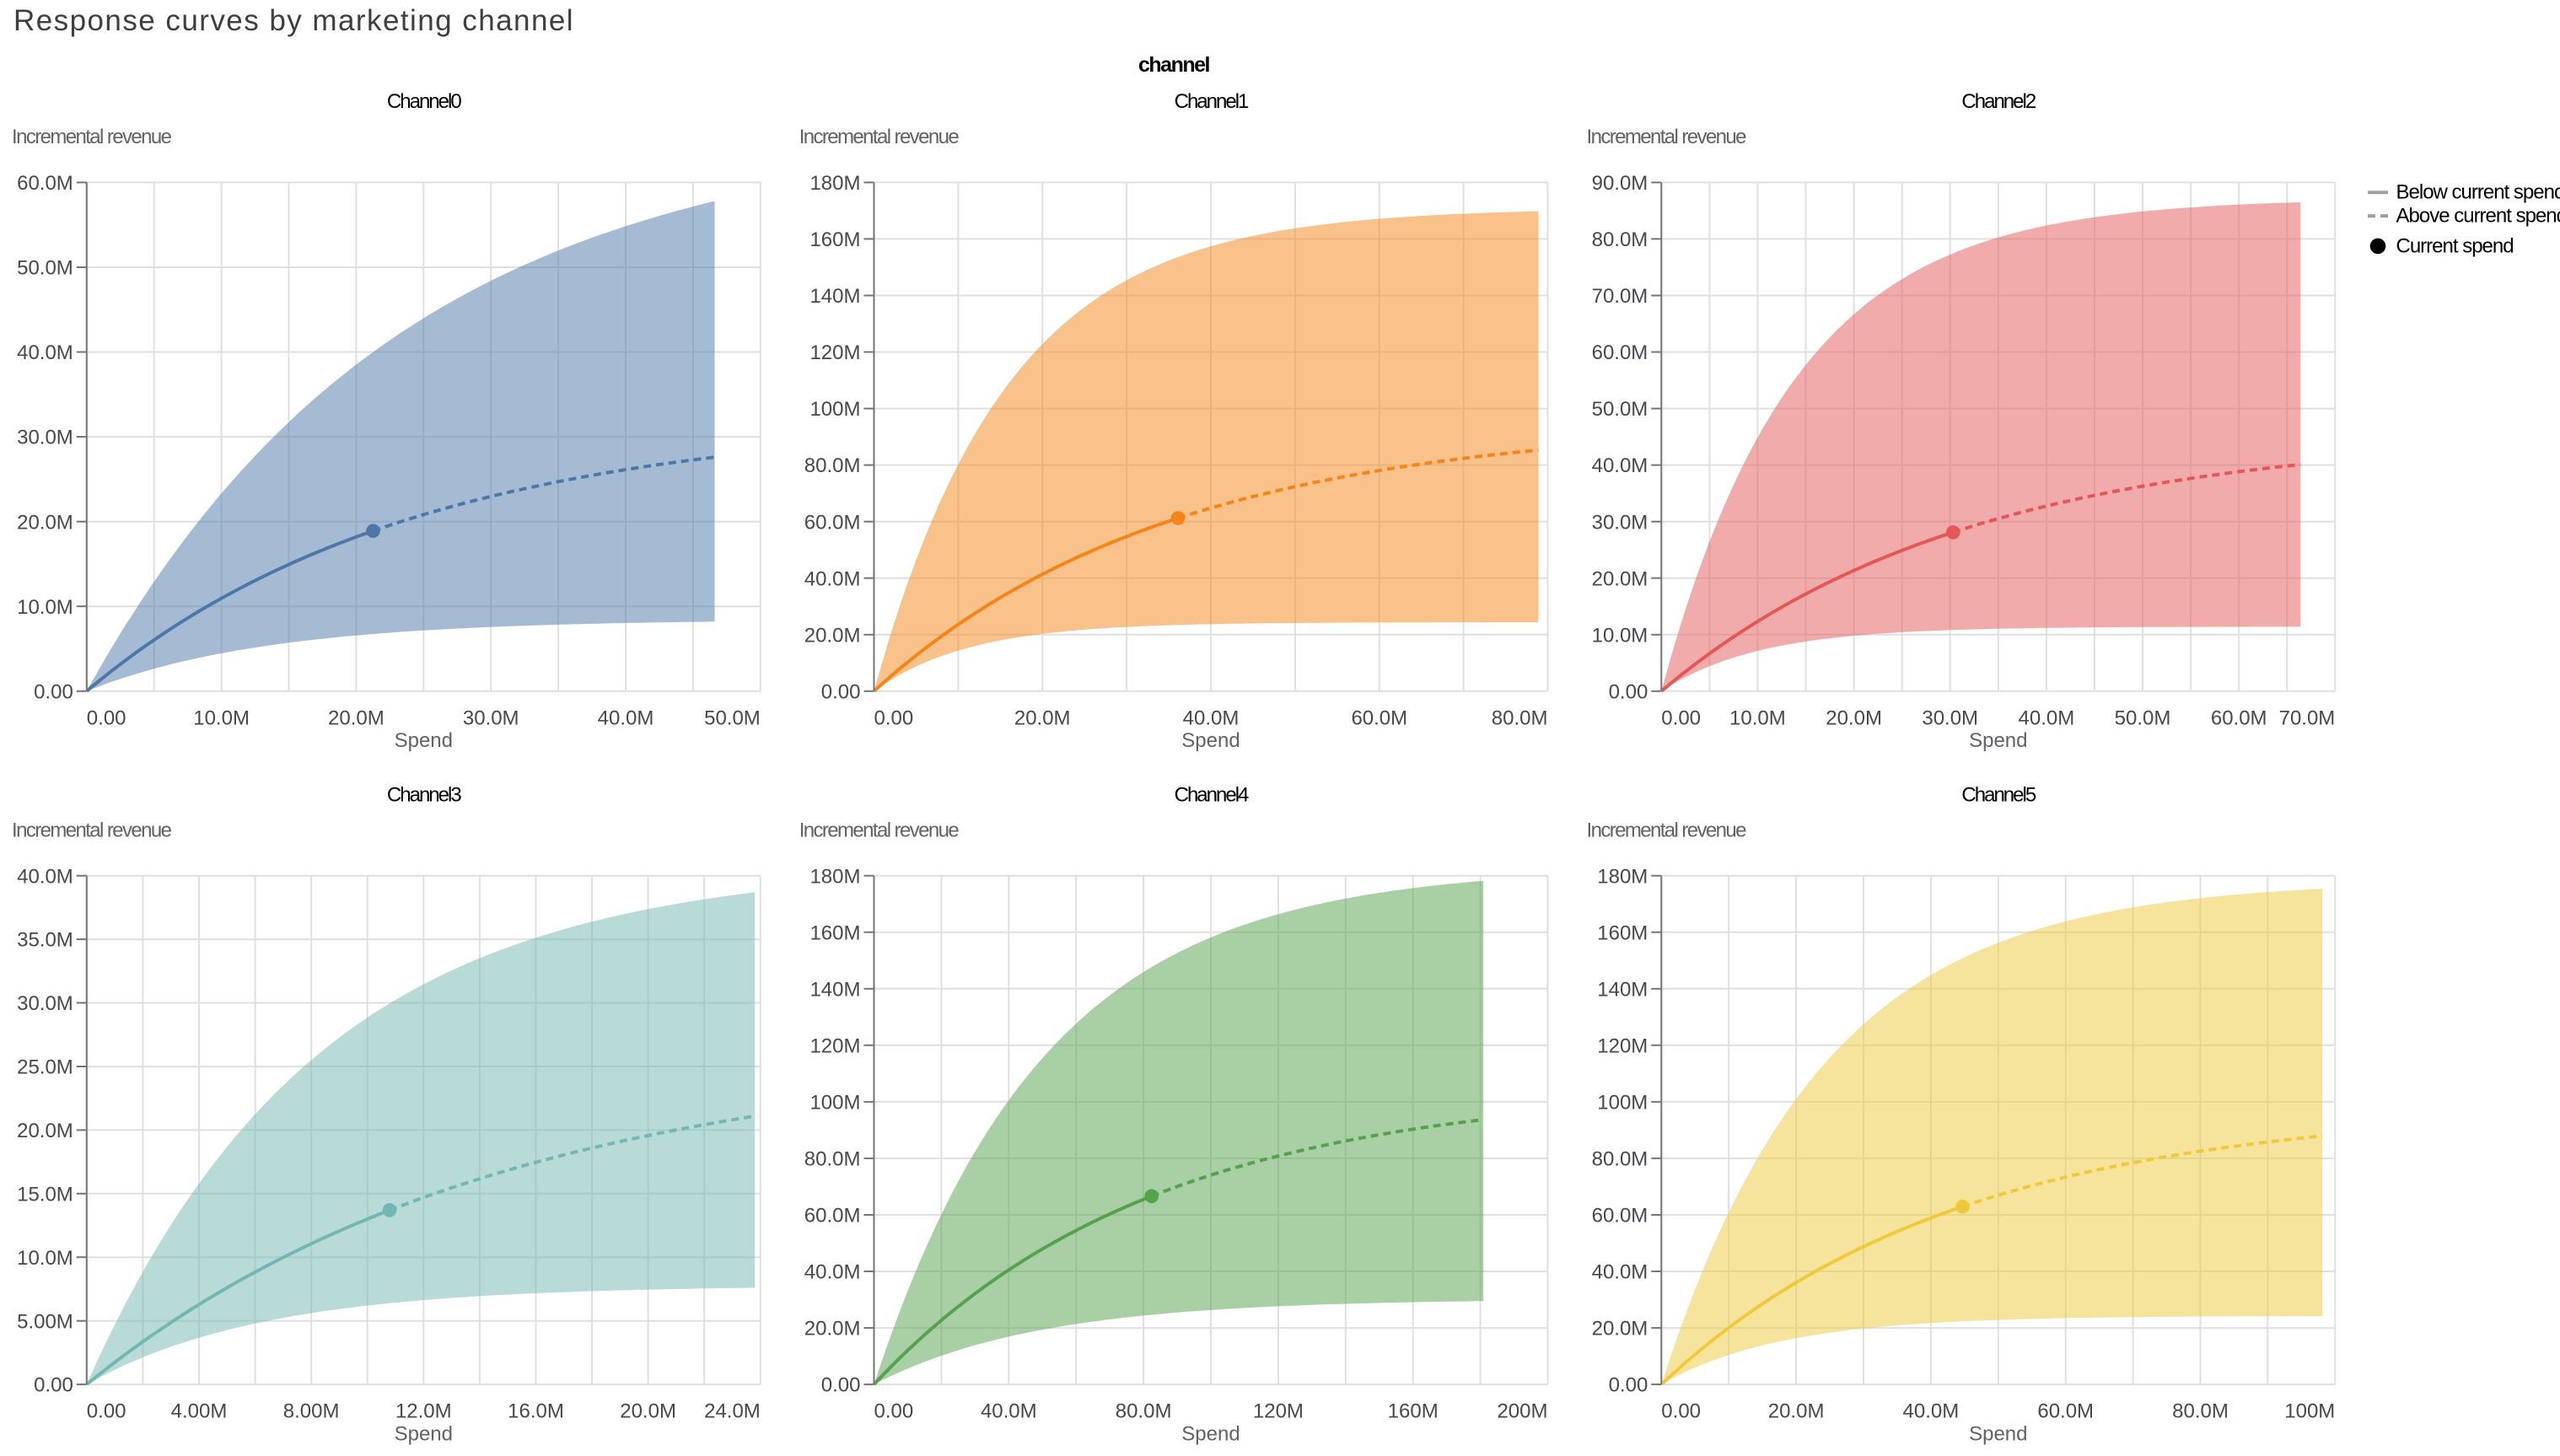  What do you see at coordinates (1999, 101) in the screenshot?
I see `svg-text: Channel2` at bounding box center [1999, 101].